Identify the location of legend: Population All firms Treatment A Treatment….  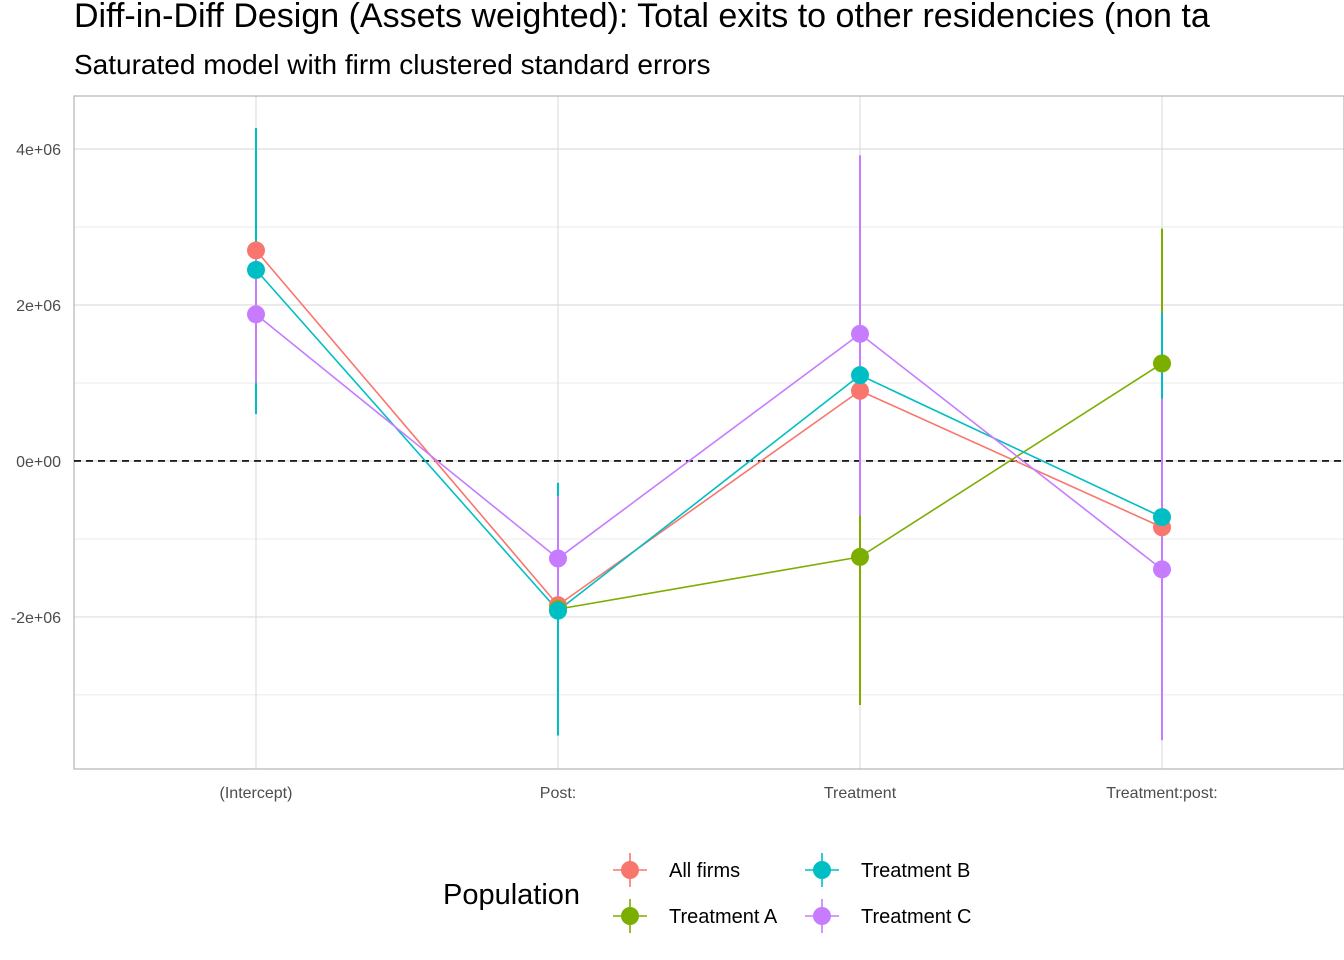
(707, 893).